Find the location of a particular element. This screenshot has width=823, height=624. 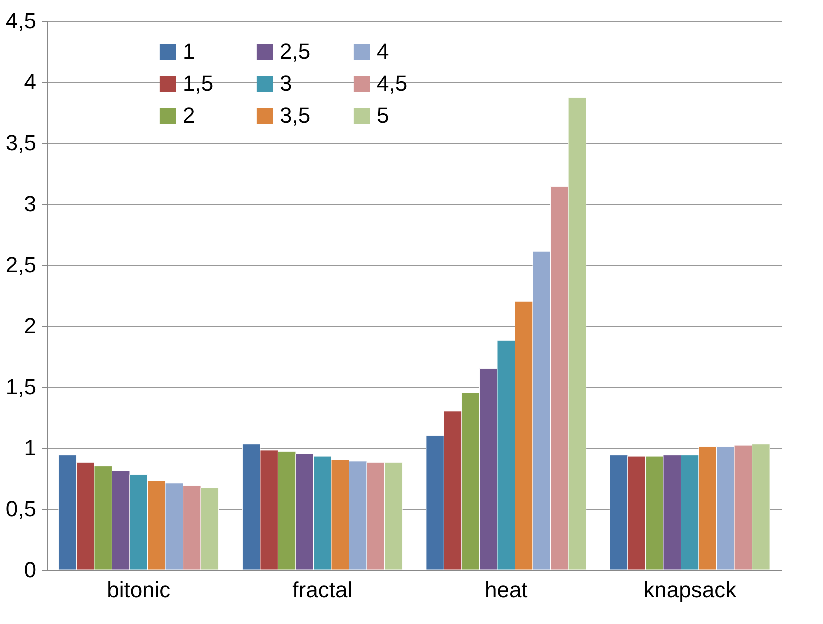

y-tick-label: 3,5 is located at coordinates (21, 143).